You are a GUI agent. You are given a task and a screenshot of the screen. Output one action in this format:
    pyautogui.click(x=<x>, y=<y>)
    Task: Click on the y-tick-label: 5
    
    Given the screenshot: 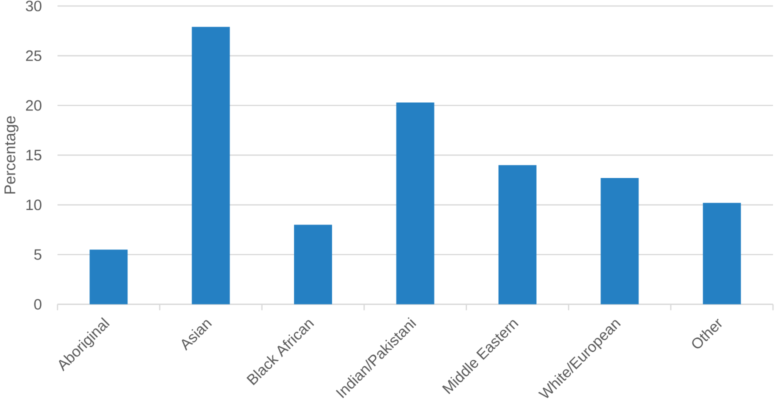 What is the action you would take?
    pyautogui.click(x=38, y=254)
    